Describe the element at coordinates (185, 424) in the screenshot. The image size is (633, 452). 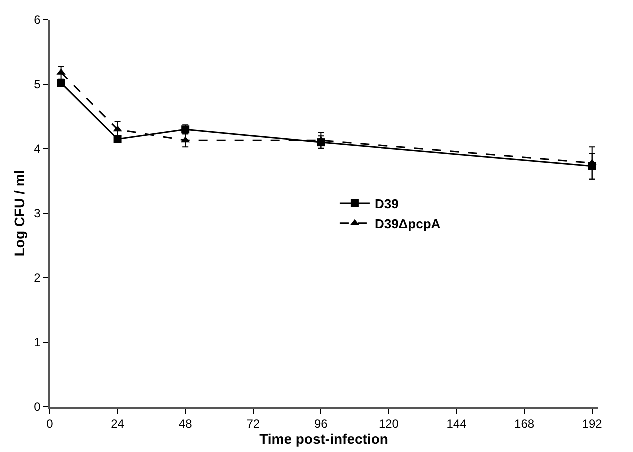
I see `x-tick-label: 48` at that location.